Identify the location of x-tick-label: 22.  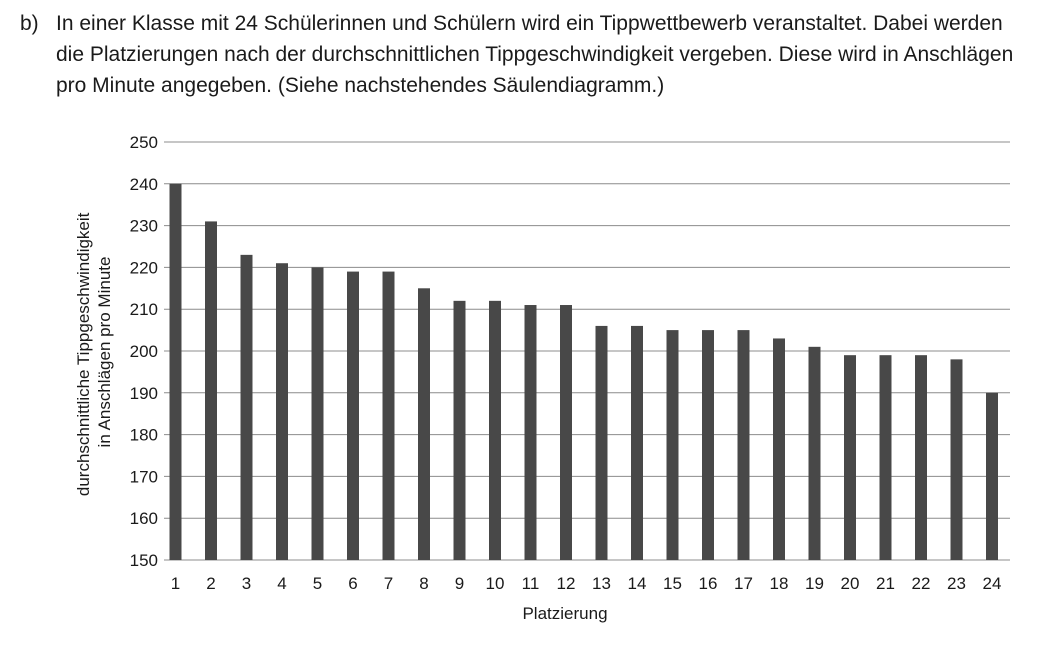
(921, 583).